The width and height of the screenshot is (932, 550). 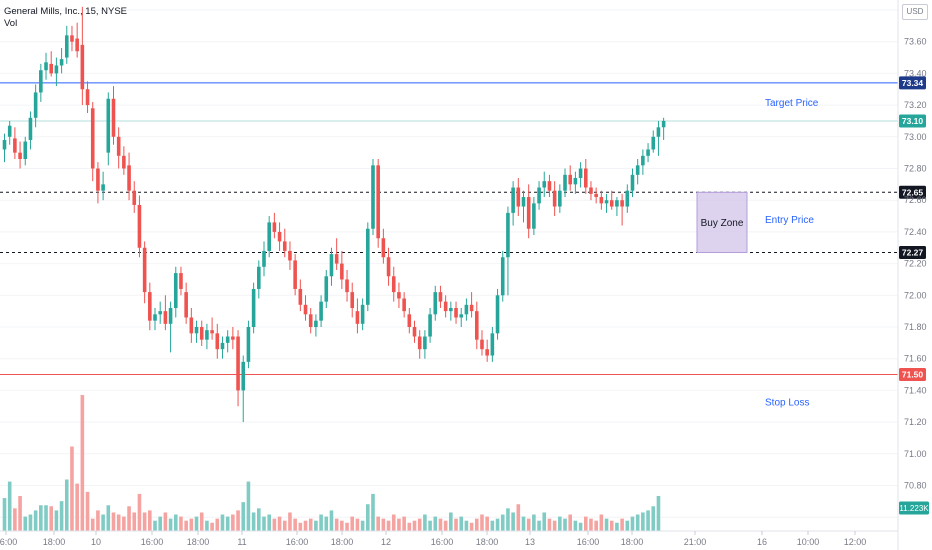 What do you see at coordinates (915, 42) in the screenshot?
I see `price-tick: 73.60` at bounding box center [915, 42].